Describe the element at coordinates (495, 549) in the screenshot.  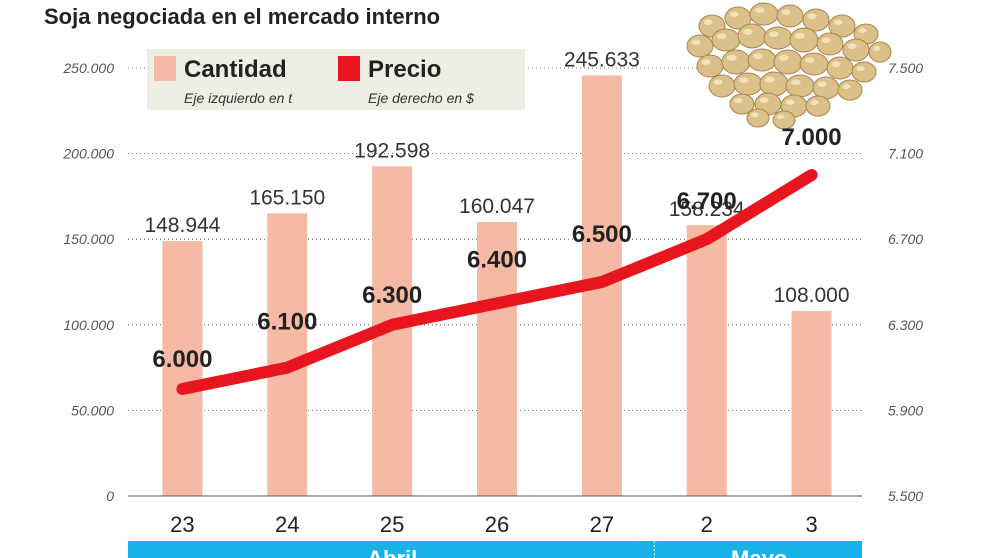
I see `month-band: Abril Mayo` at that location.